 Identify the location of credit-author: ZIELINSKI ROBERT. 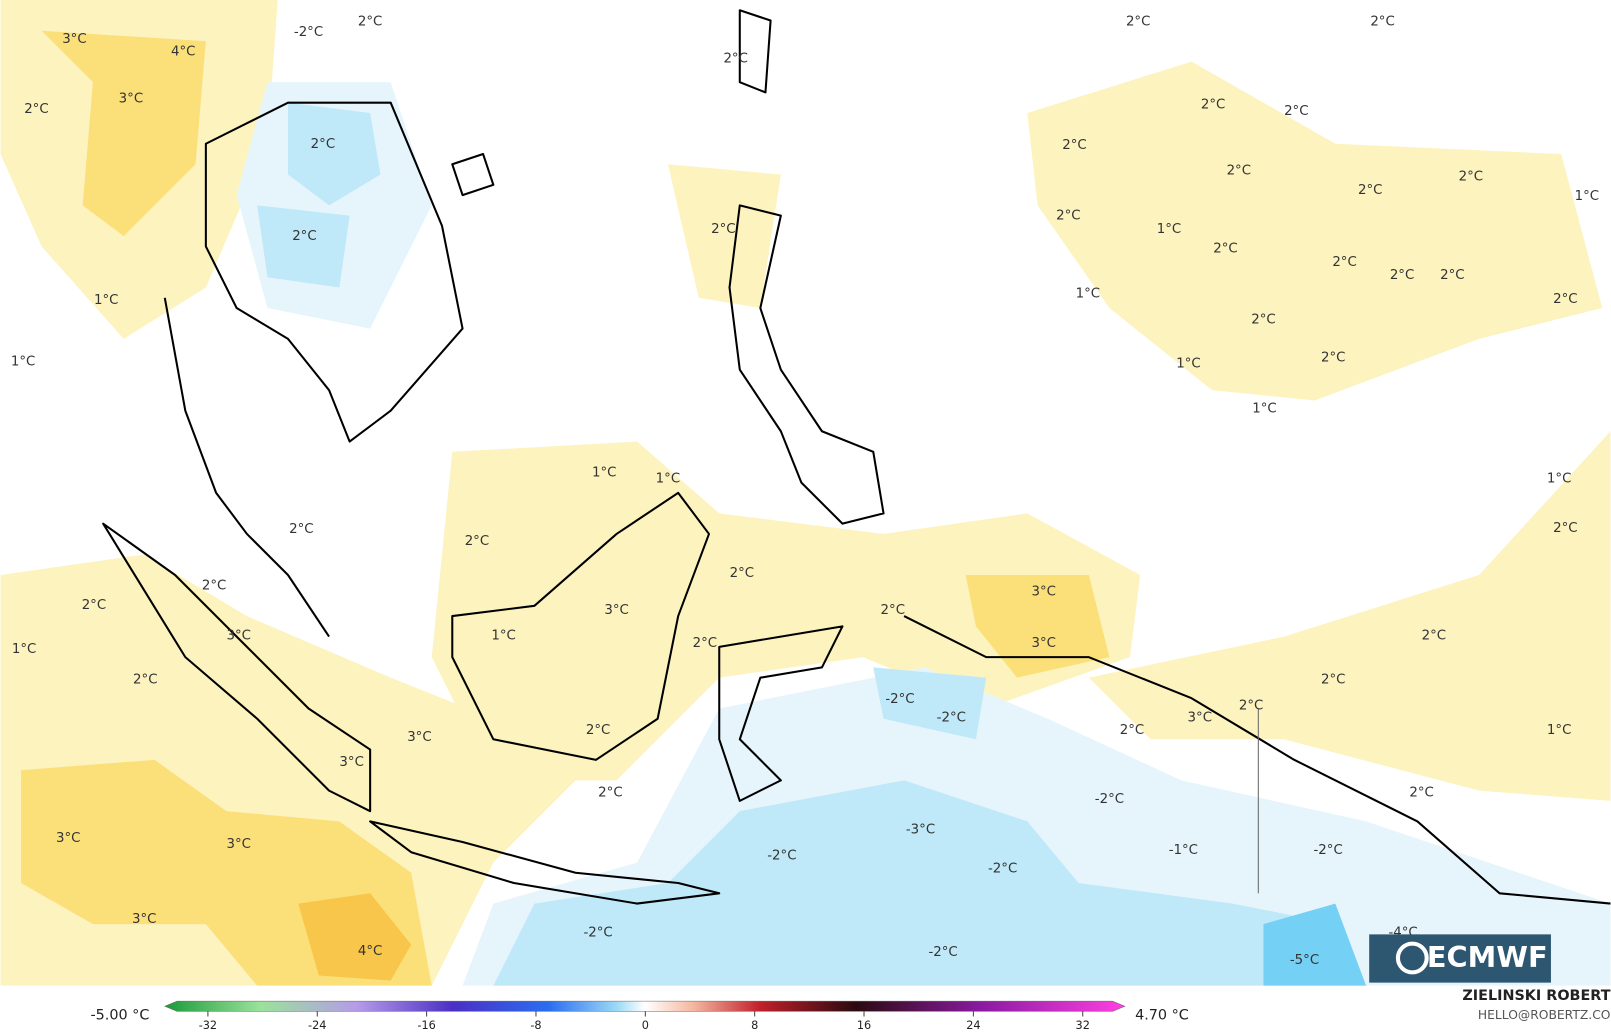
(1536, 996).